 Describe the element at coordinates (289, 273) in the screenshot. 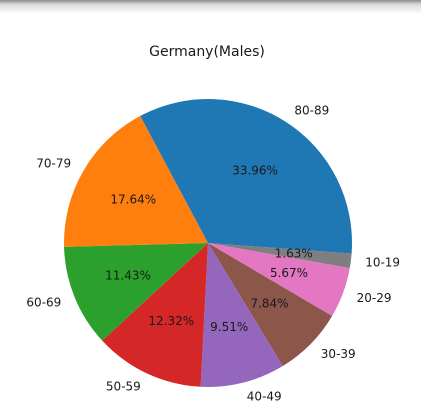

I see `slice-percent-20-29: 5.67%` at that location.